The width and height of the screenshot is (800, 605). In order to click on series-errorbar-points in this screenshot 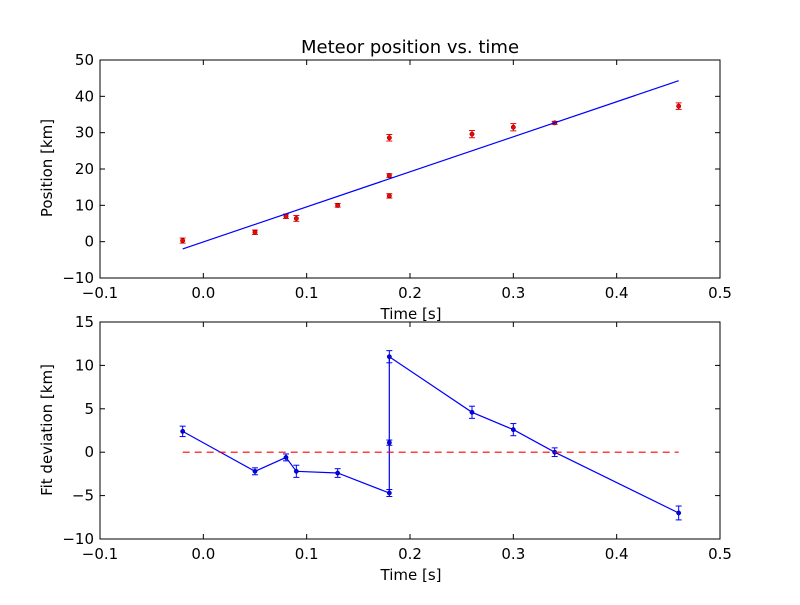, I will do `click(430, 173)`.